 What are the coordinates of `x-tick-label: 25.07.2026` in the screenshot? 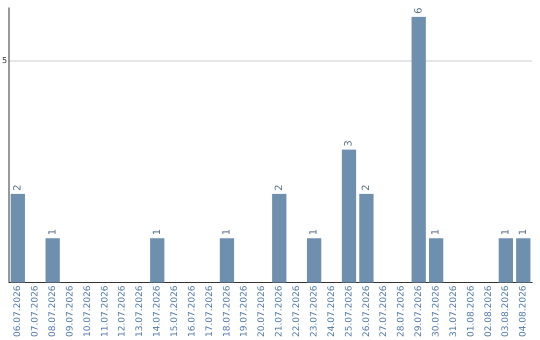 It's located at (349, 311).